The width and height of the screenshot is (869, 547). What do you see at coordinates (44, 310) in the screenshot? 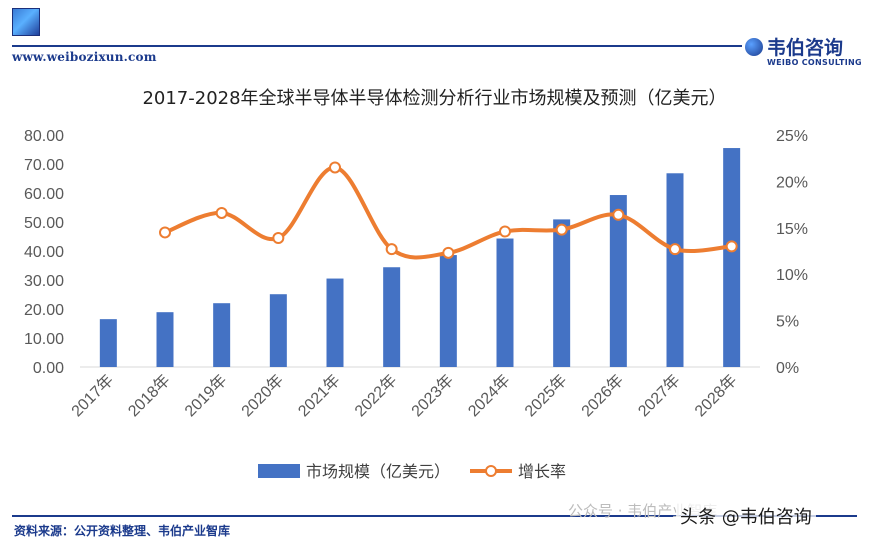
I see `y-left-tick-label: 20.00` at bounding box center [44, 310].